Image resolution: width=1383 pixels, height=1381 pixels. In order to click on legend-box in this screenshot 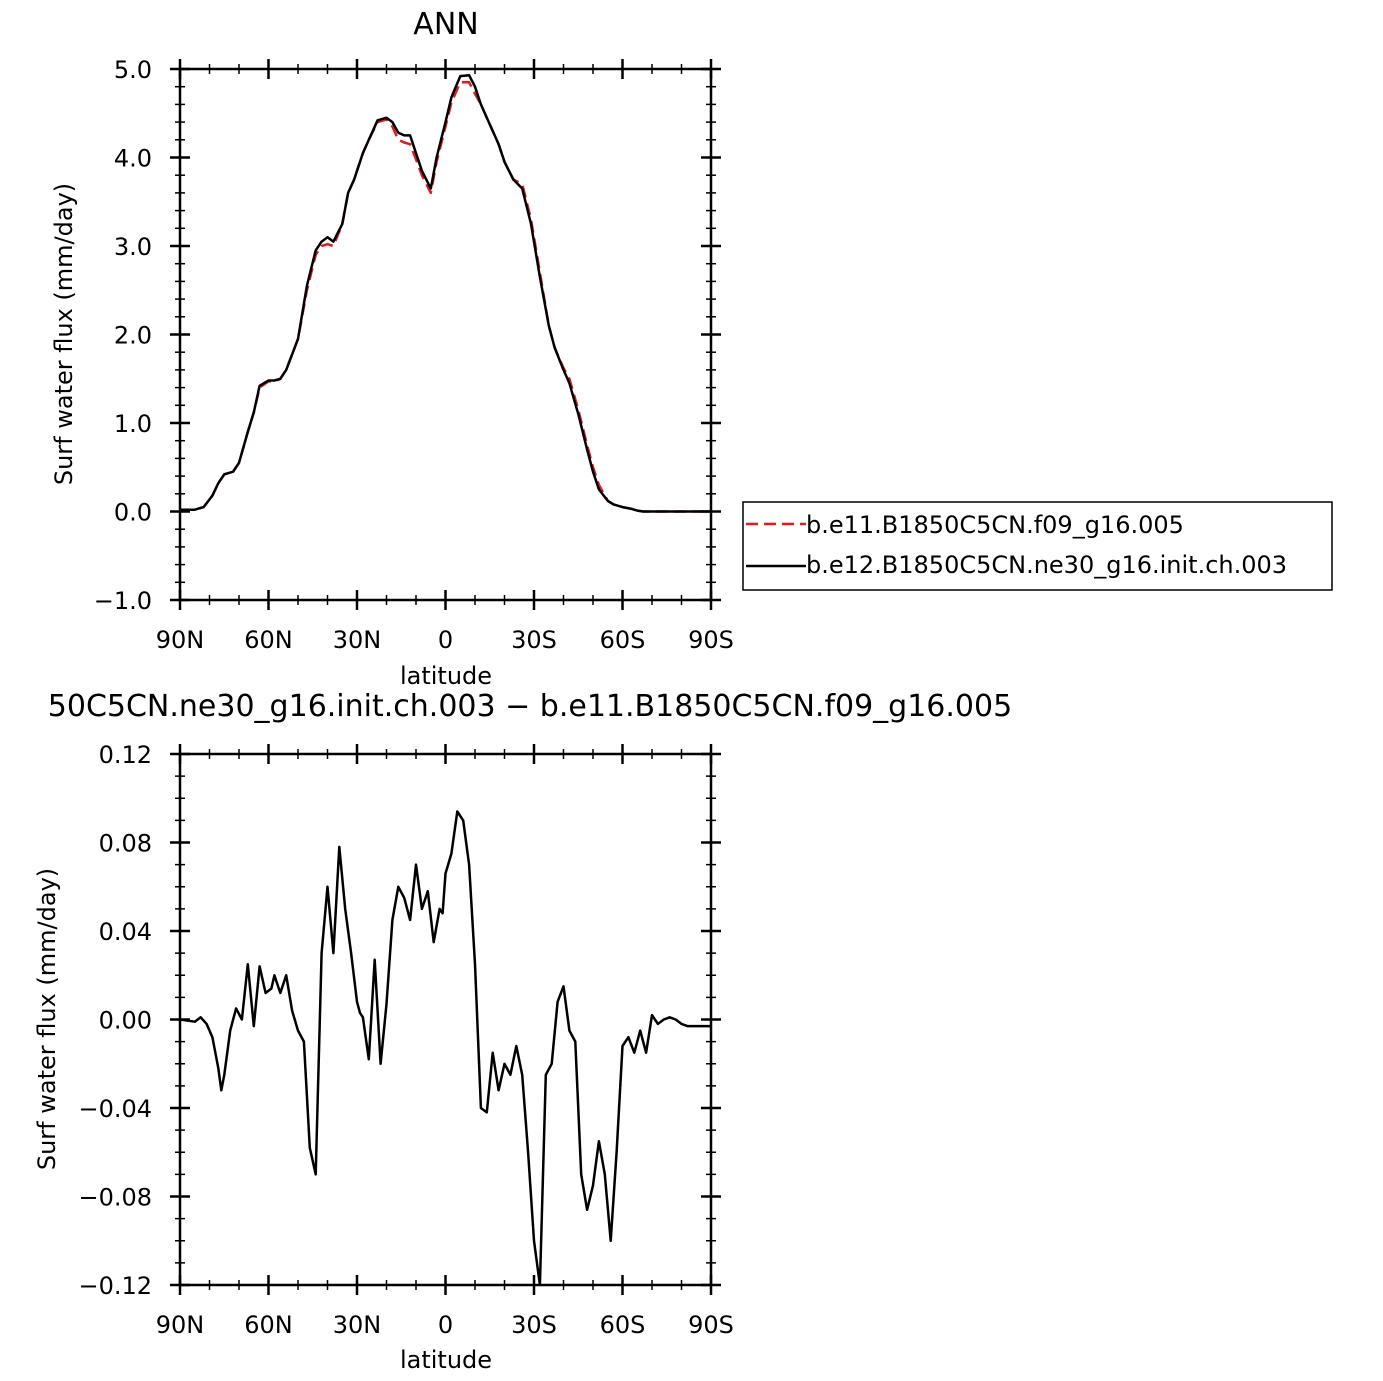, I will do `click(1037, 546)`.